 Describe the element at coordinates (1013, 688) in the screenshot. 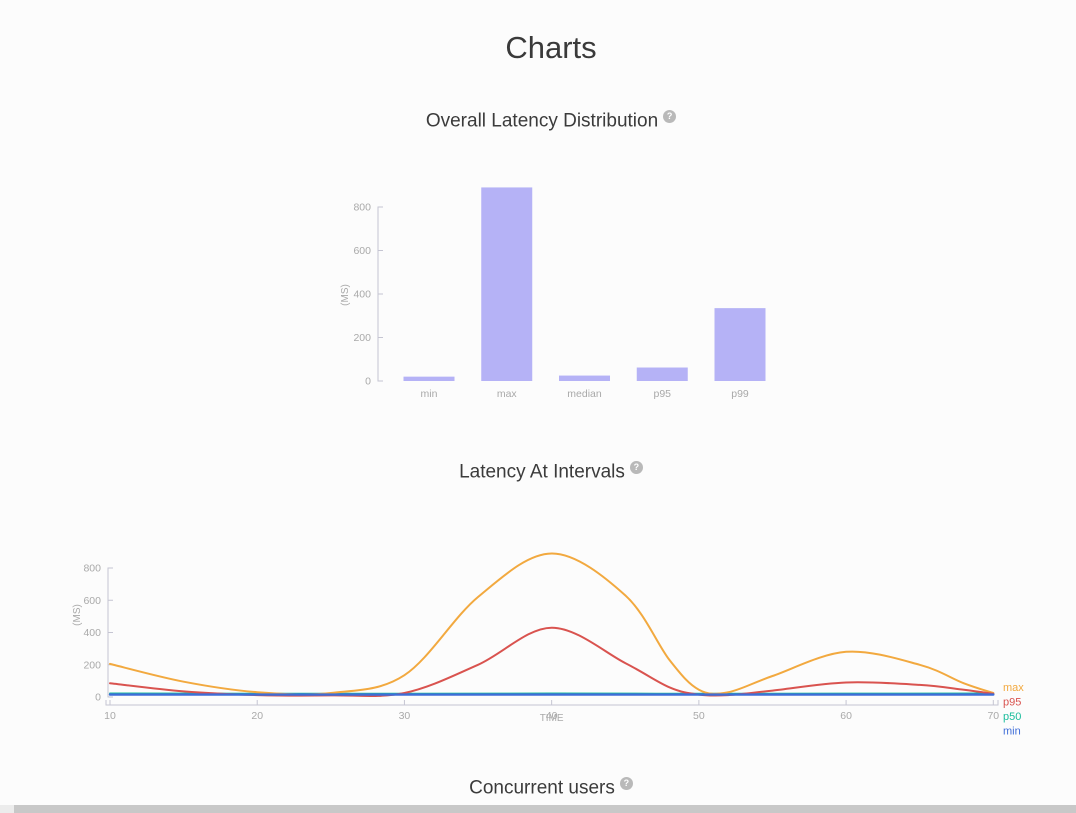

I see `legend-label-max: max` at that location.